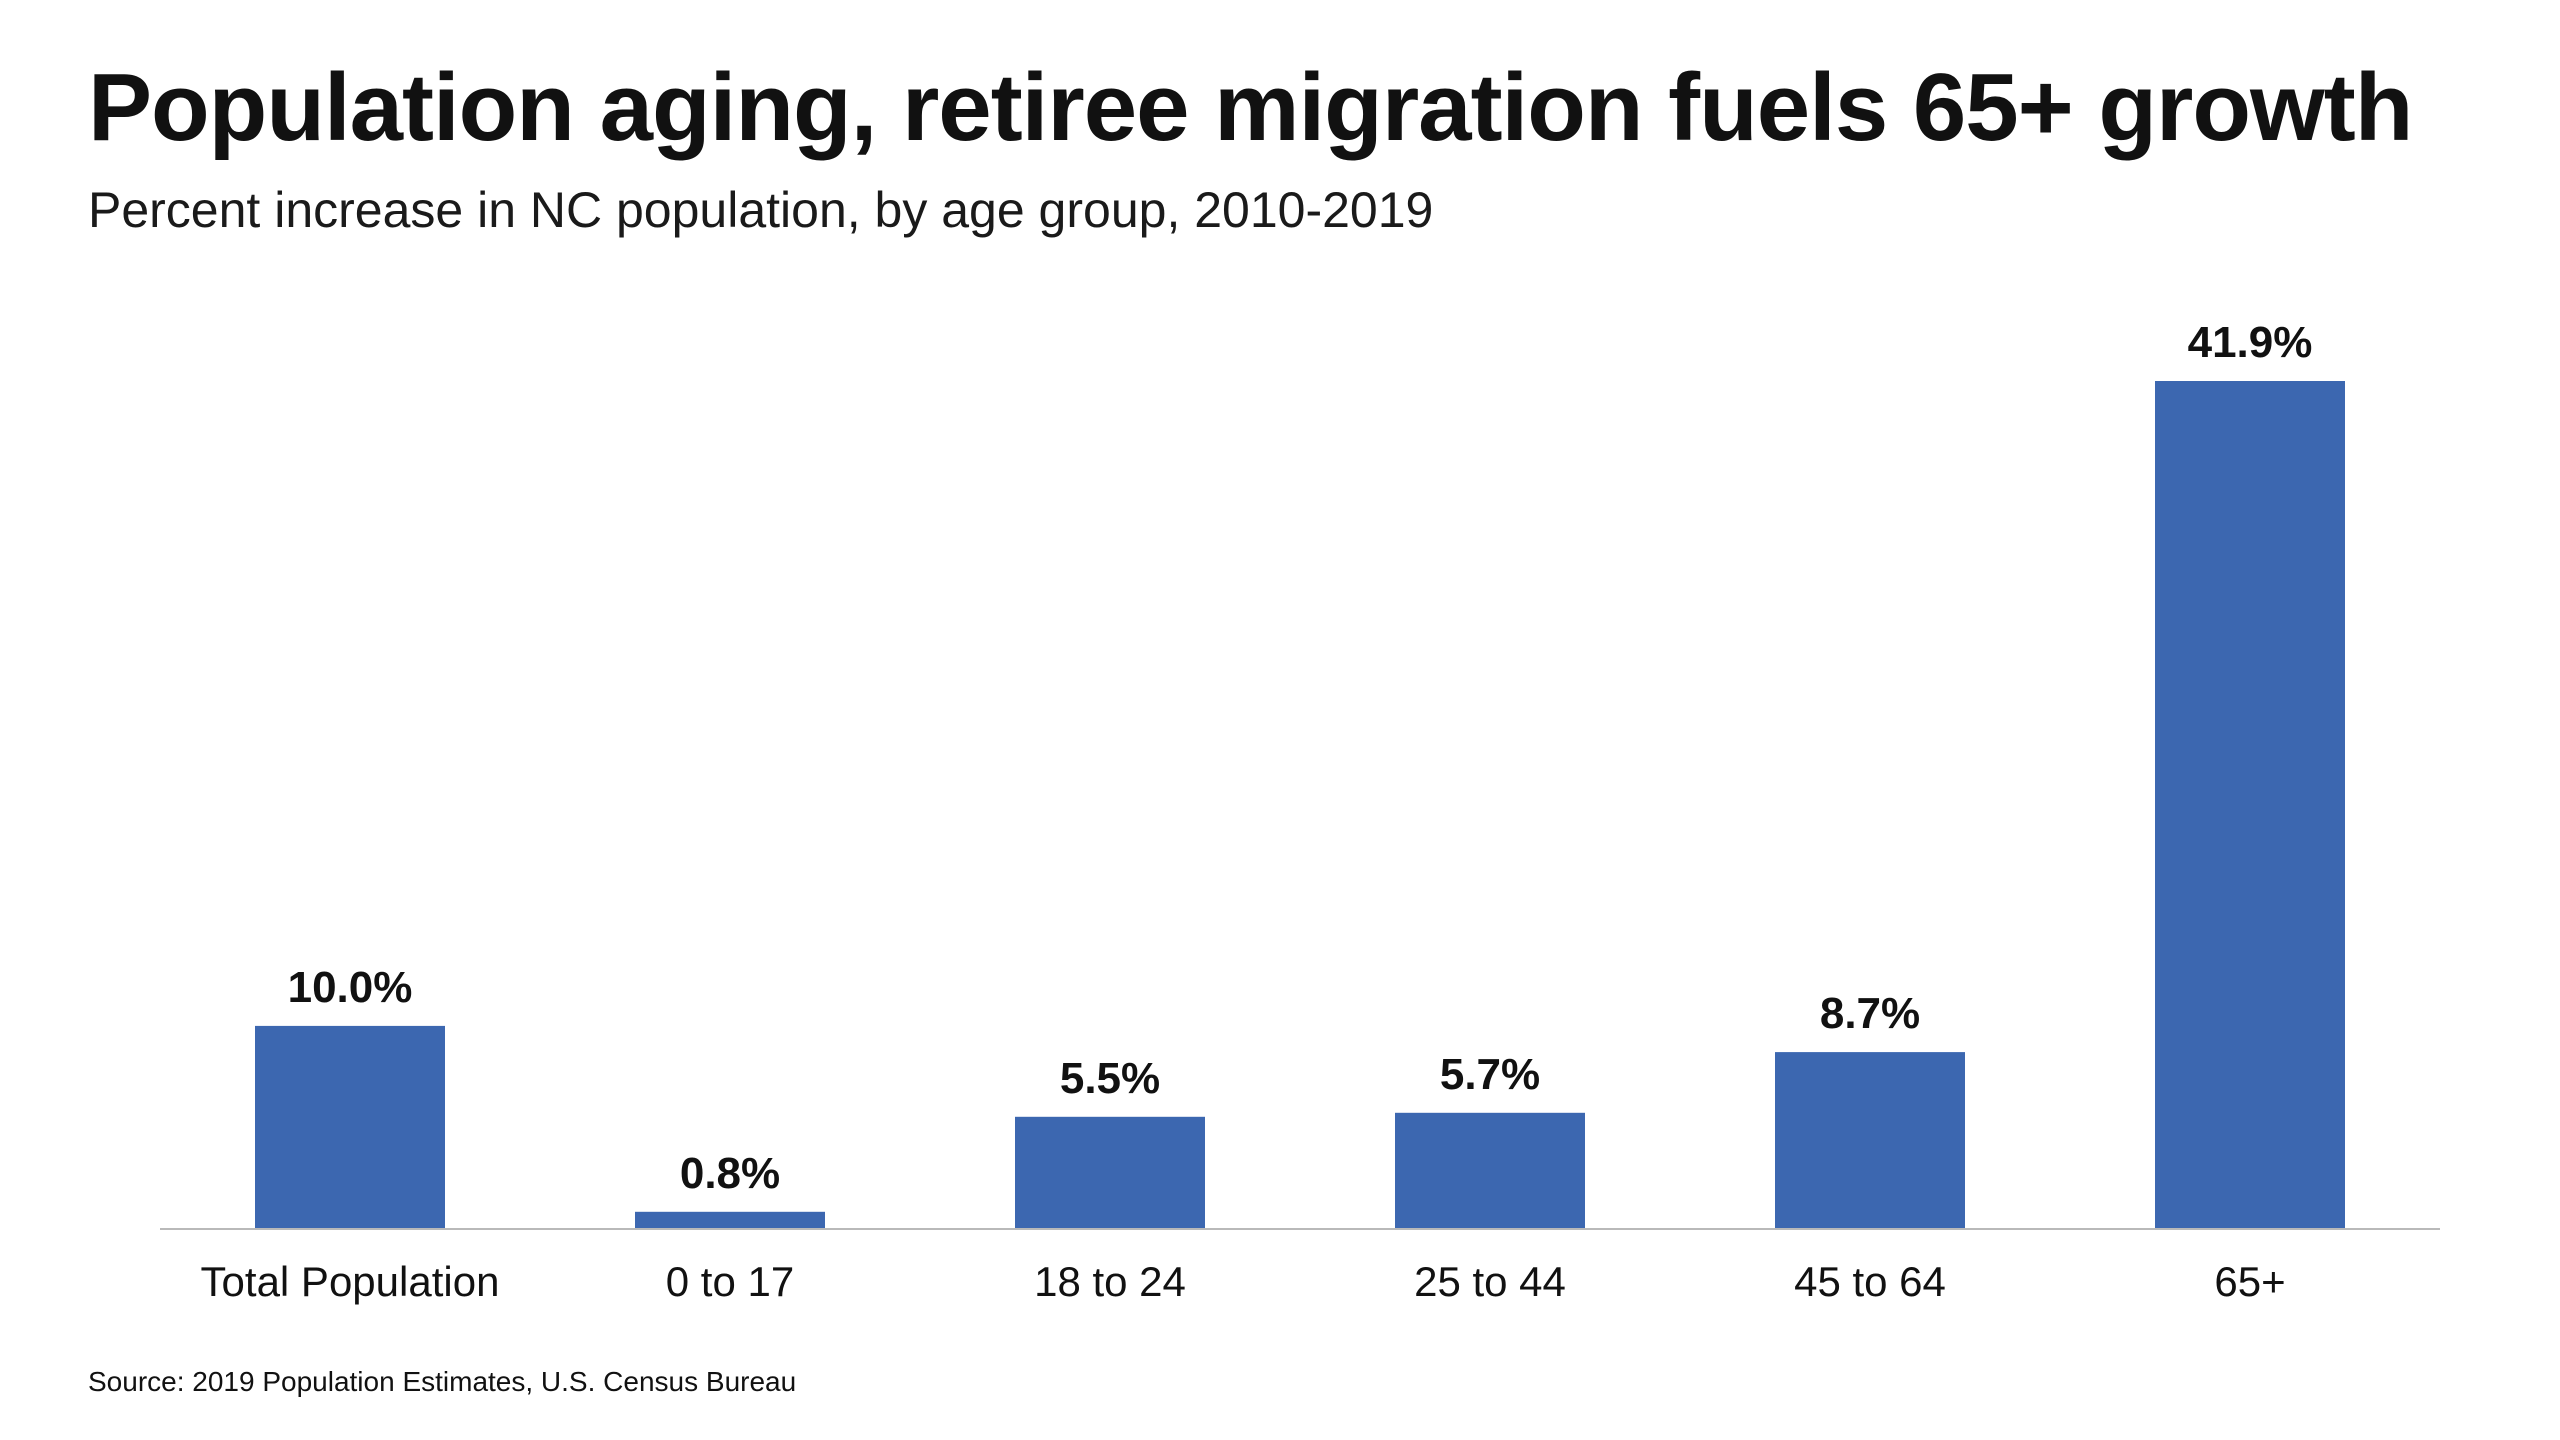  I want to click on category-label-5: 65+, so click(2249, 1281).